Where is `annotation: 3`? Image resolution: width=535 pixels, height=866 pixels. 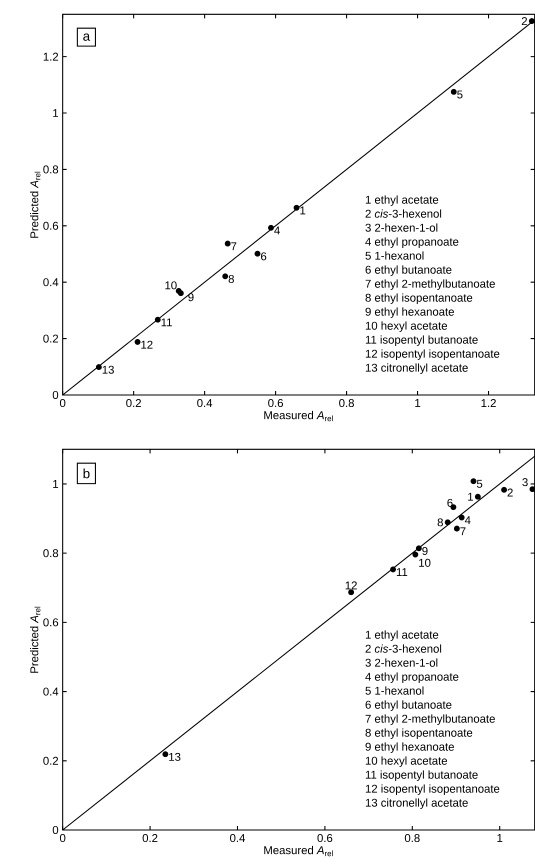 annotation: 3 is located at coordinates (525, 482).